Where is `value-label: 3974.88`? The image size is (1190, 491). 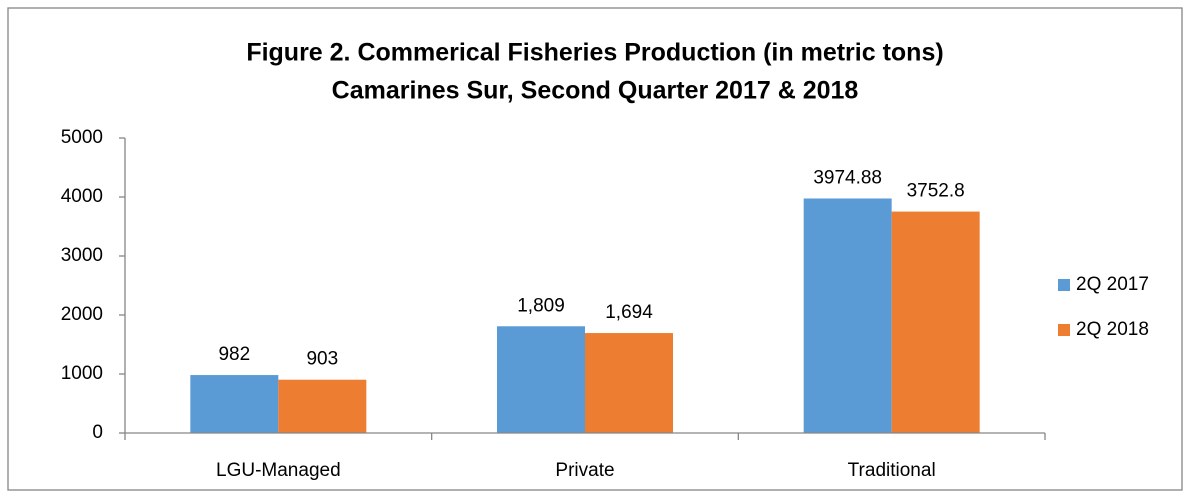 value-label: 3974.88 is located at coordinates (847, 177).